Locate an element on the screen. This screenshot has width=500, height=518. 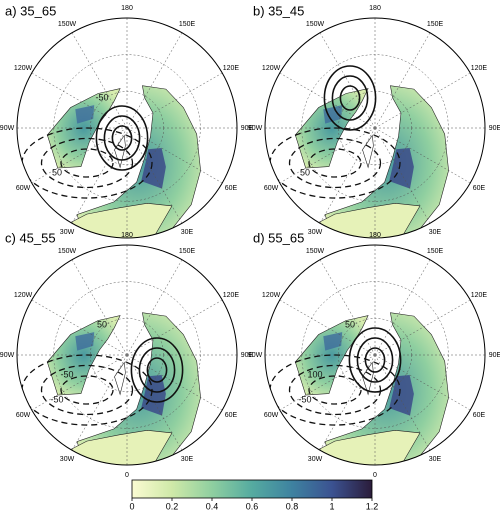
colorbar-tick-label: 0.2 is located at coordinates (172, 506).